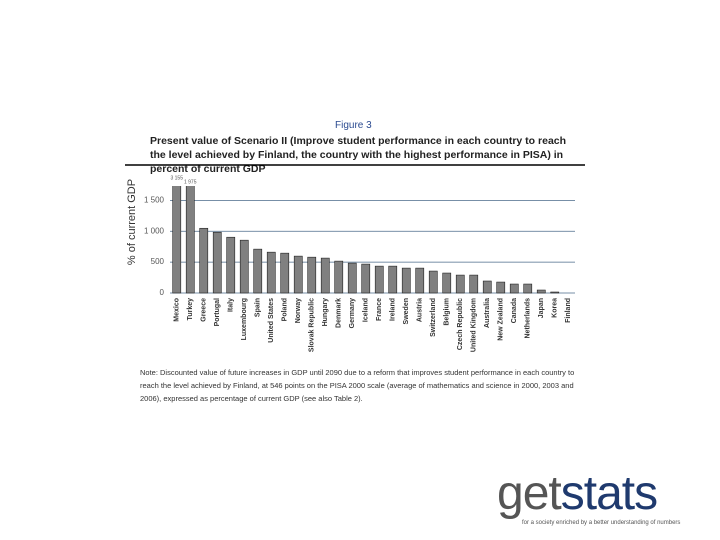 Image resolution: width=720 pixels, height=540 pixels. What do you see at coordinates (325, 312) in the screenshot?
I see `x-tick-label: Hungary` at bounding box center [325, 312].